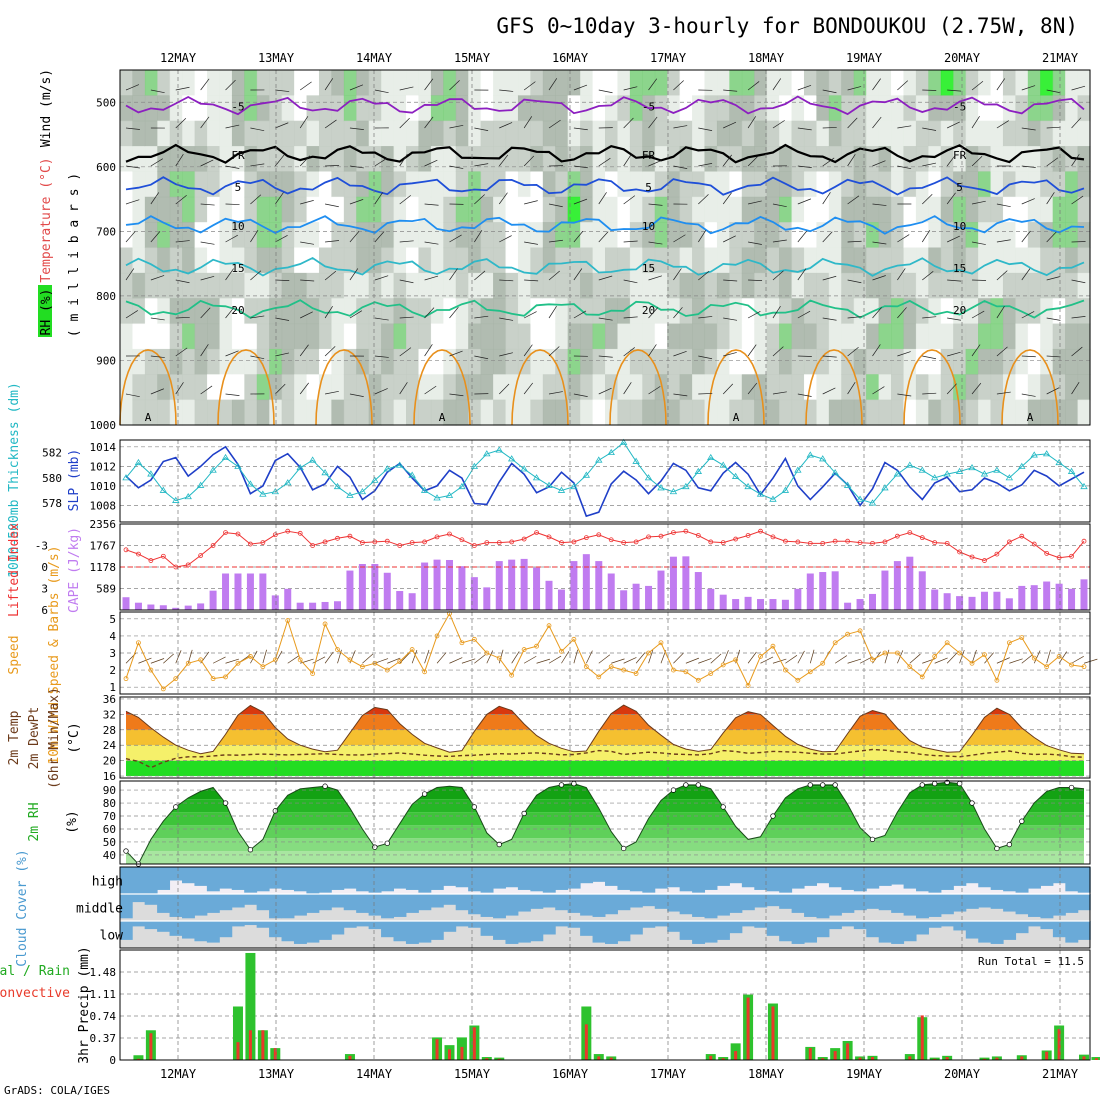 The image size is (1100, 1104). What do you see at coordinates (649, 155) in the screenshot?
I see `isotherm-label: FR` at bounding box center [649, 155].